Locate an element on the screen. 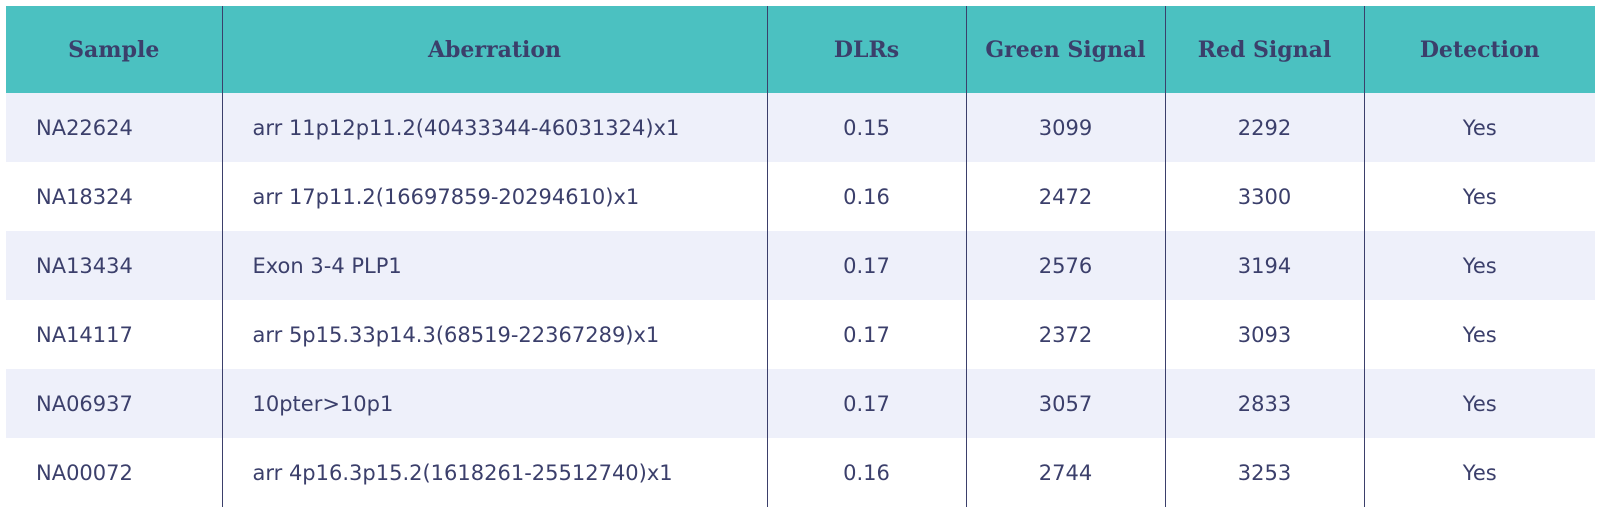  table-cell: 2292 is located at coordinates (1264, 127).